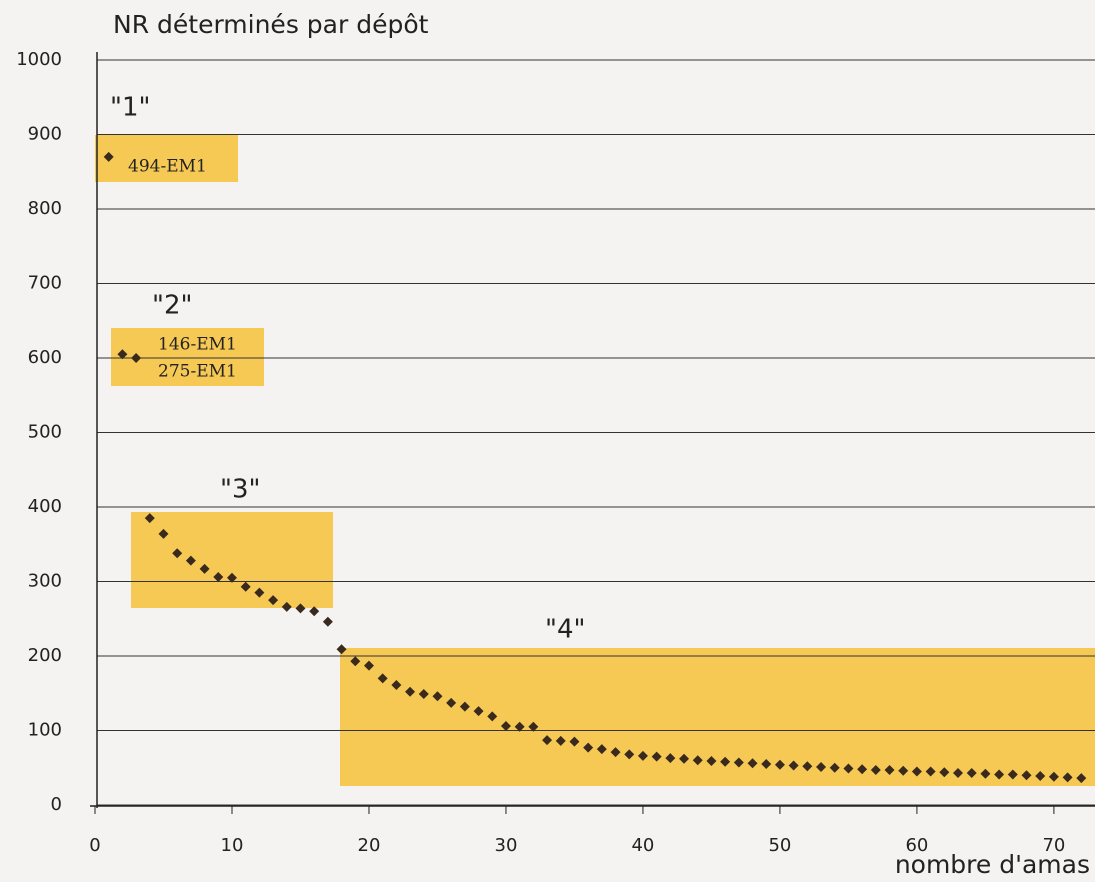  What do you see at coordinates (45, 730) in the screenshot?
I see `y-tick-label: 100` at bounding box center [45, 730].